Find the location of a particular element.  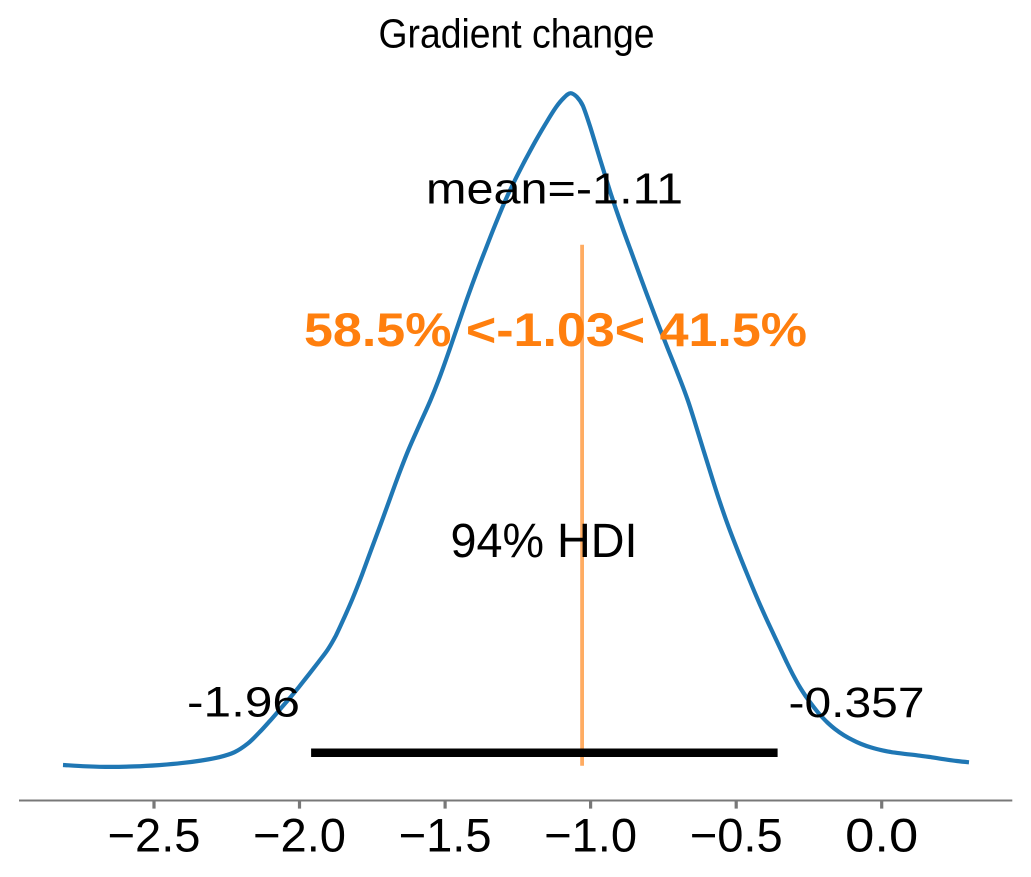

svg-text: 94% HDI is located at coordinates (544, 541).